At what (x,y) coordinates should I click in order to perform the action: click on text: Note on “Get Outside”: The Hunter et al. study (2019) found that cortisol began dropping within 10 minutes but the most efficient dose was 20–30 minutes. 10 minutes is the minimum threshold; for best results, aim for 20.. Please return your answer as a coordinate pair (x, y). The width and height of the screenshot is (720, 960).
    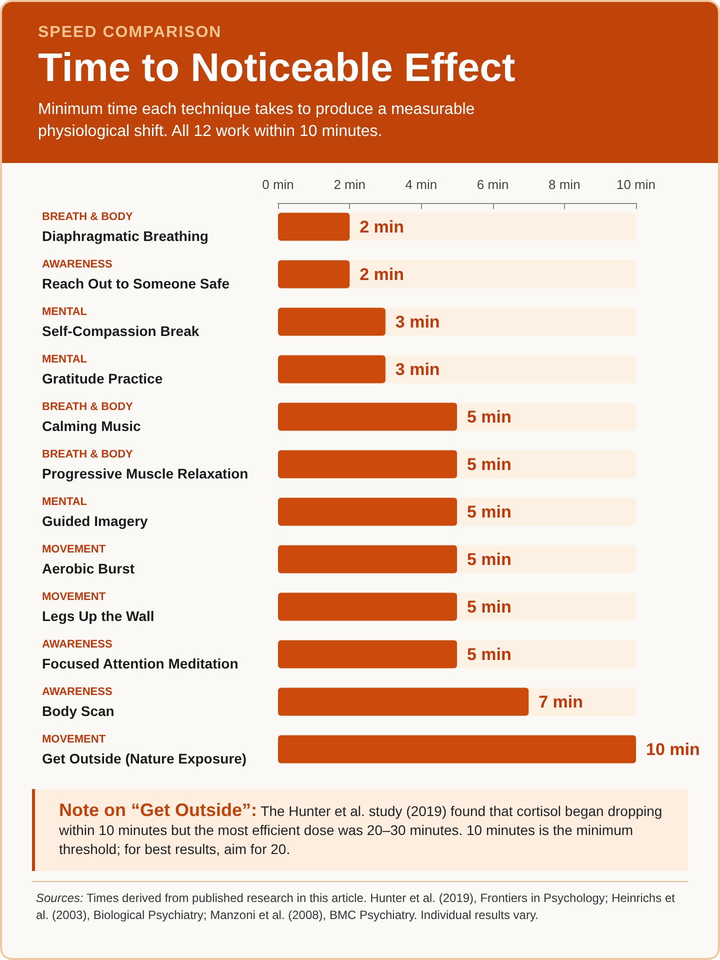
    Looking at the image, I should click on (360, 828).